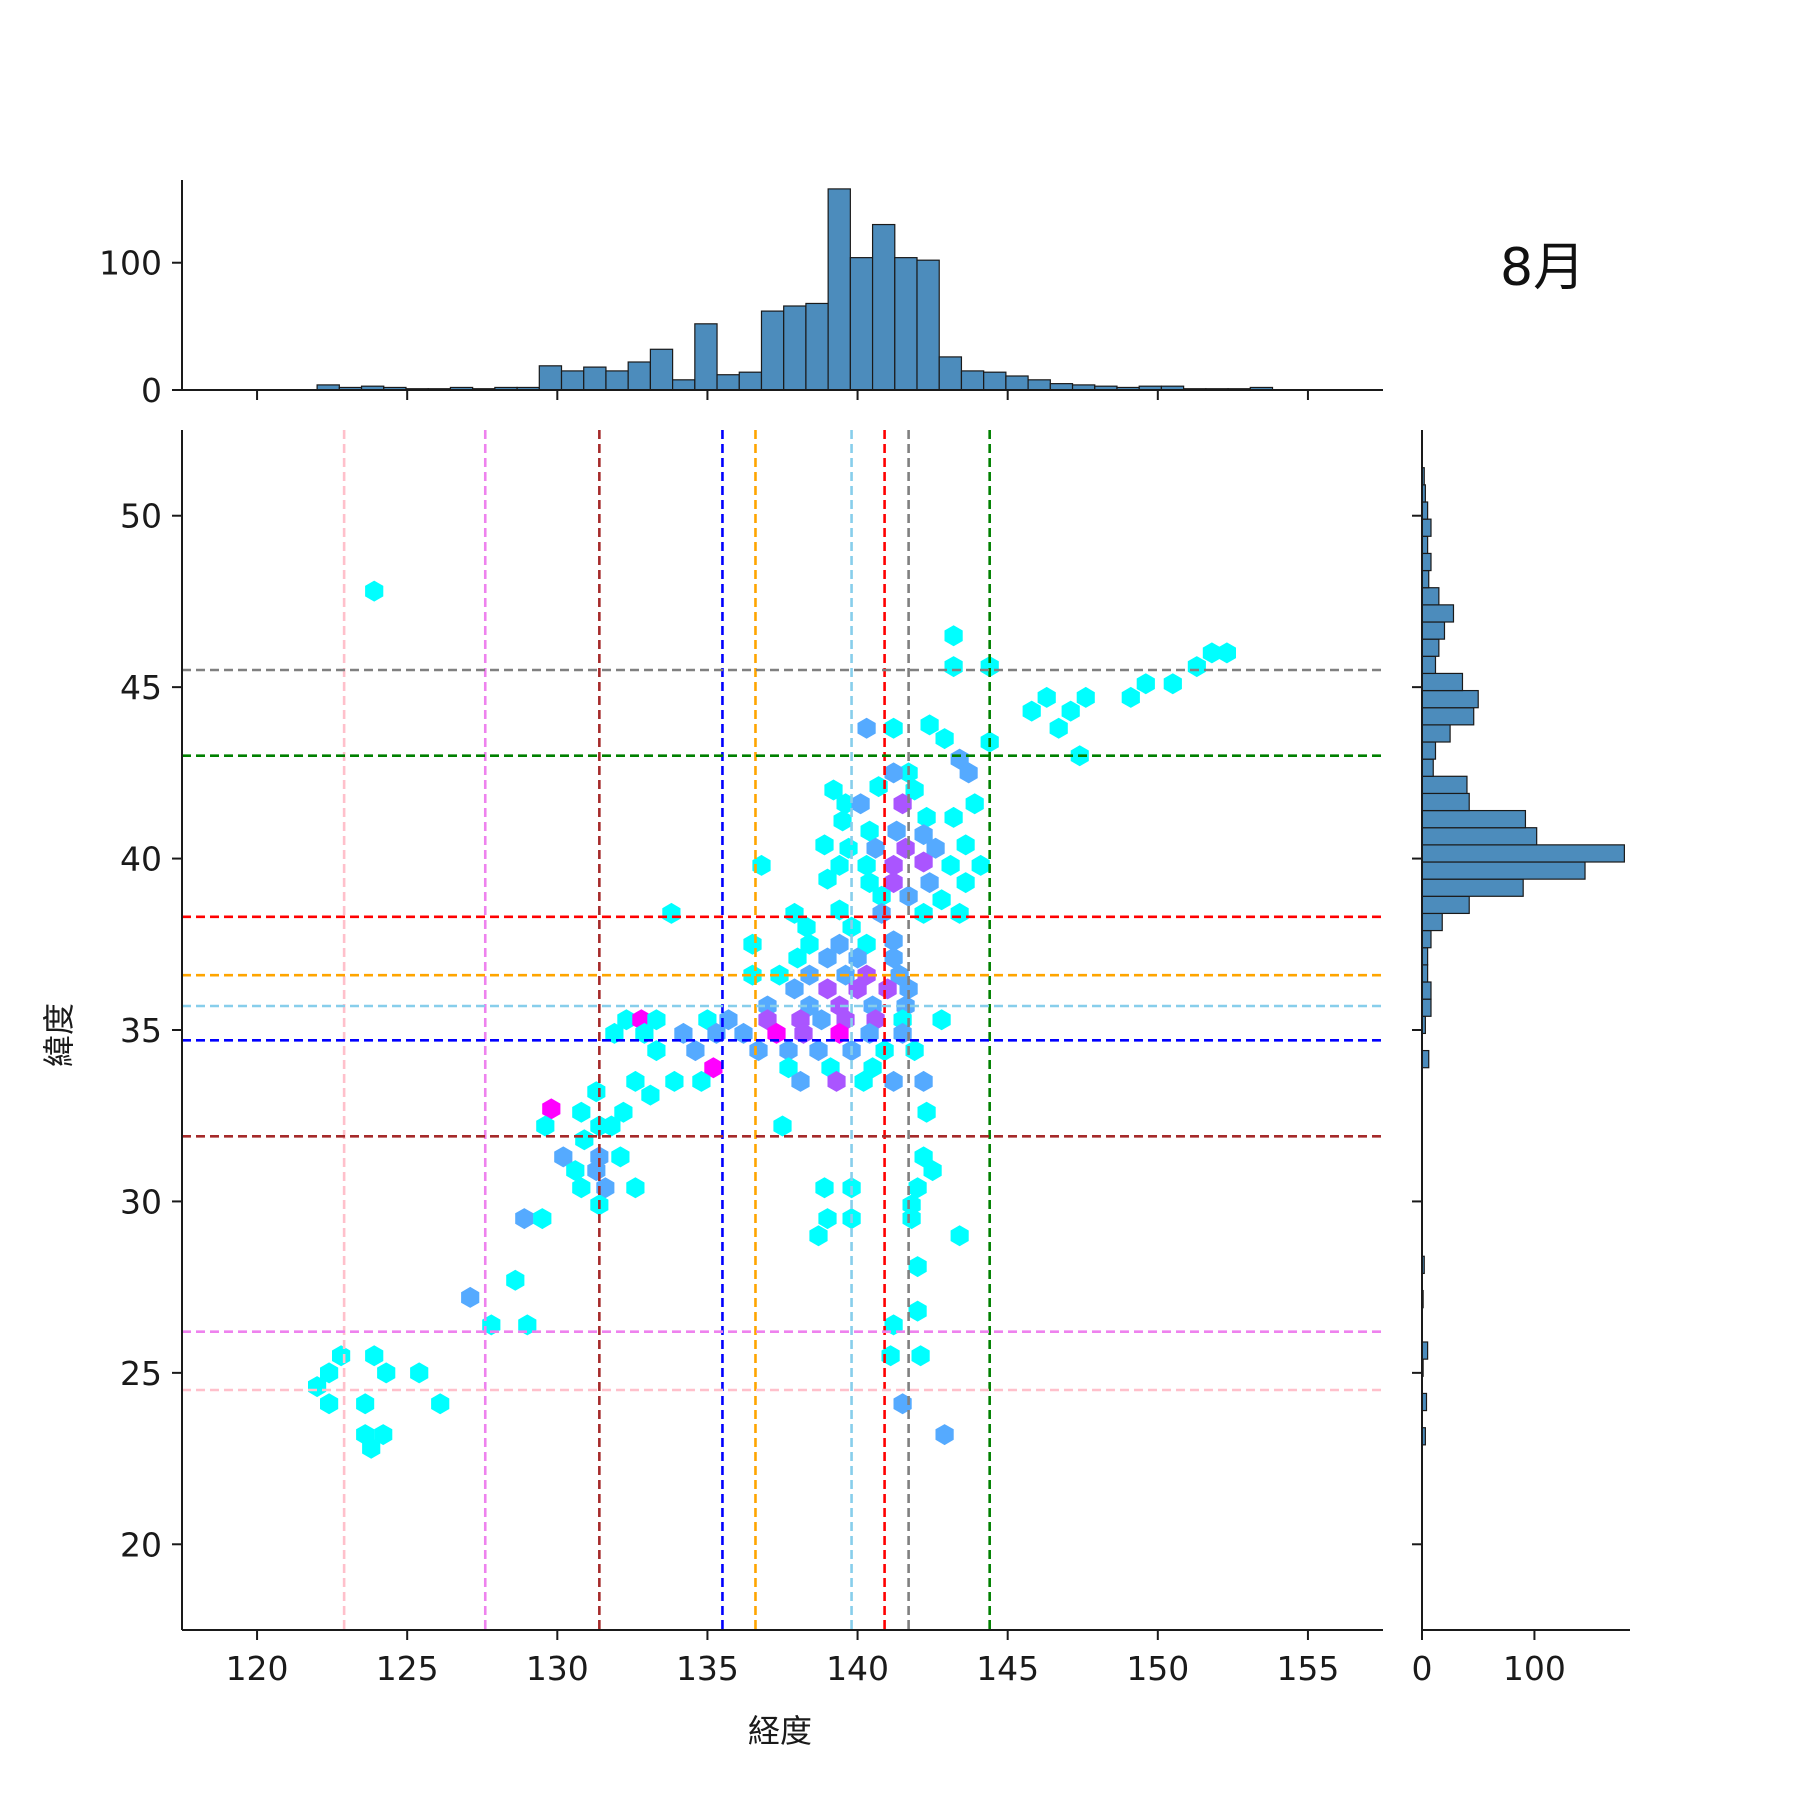 The height and width of the screenshot is (1800, 1800). What do you see at coordinates (407, 1668) in the screenshot?
I see `x-tick-label: 125` at bounding box center [407, 1668].